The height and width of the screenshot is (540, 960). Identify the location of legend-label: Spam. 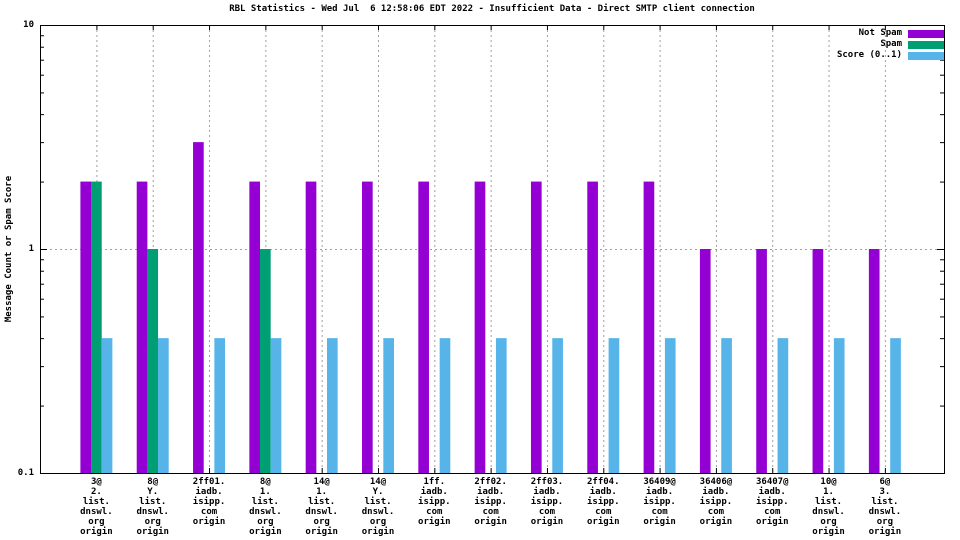
(891, 44).